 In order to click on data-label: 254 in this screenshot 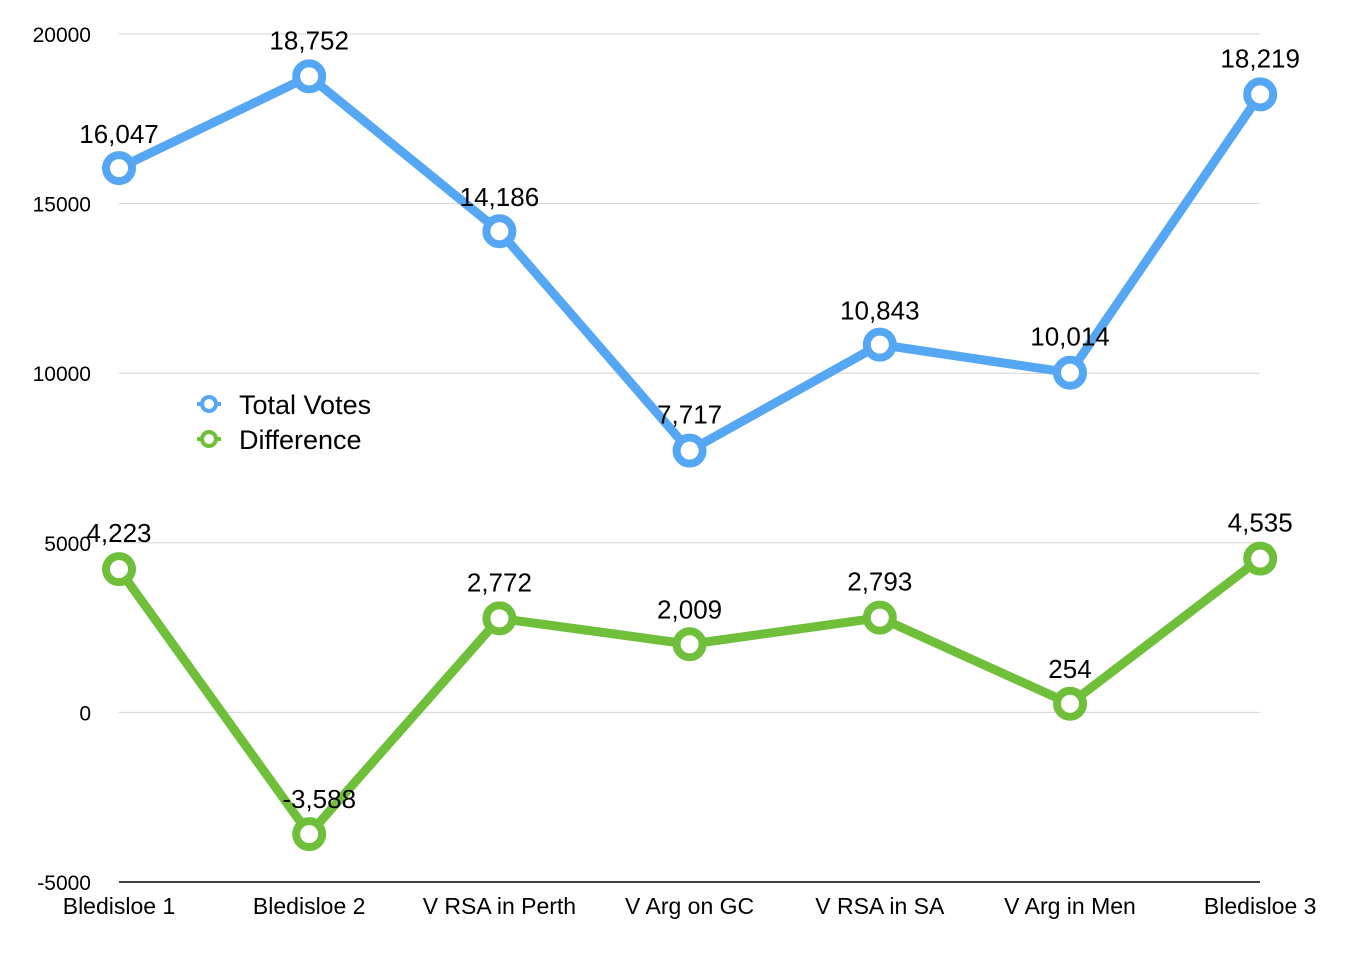, I will do `click(1069, 669)`.